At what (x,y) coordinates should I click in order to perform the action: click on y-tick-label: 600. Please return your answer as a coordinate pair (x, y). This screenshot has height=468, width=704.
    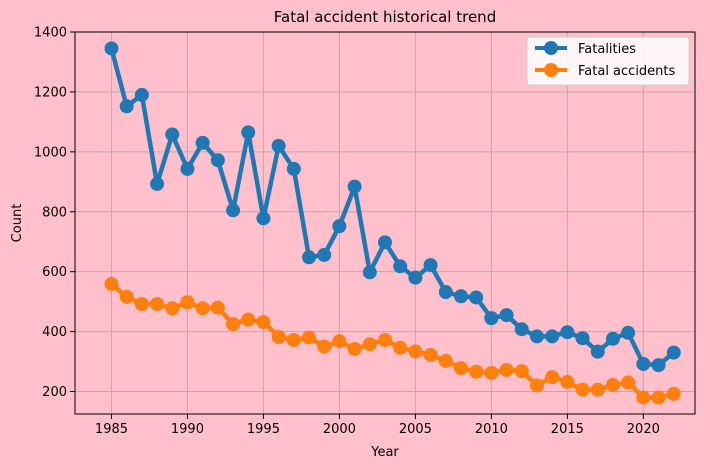
    Looking at the image, I should click on (54, 272).